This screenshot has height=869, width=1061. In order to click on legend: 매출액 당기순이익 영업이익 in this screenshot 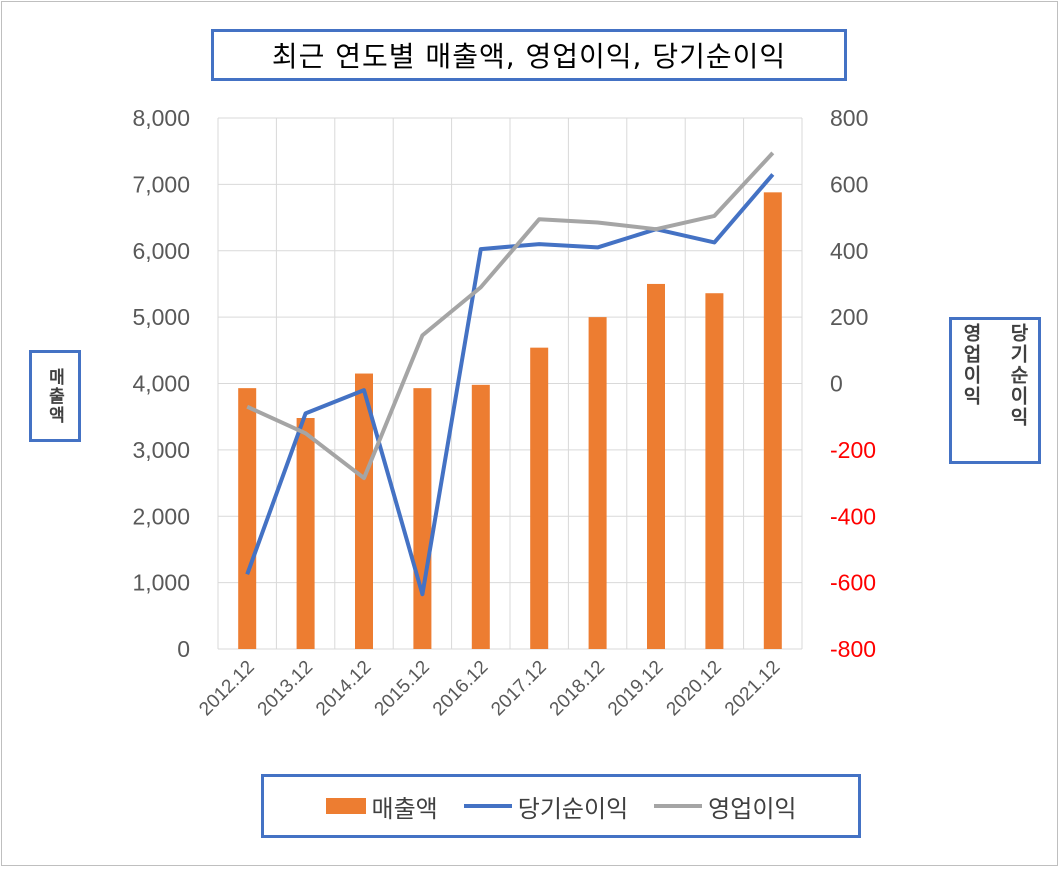, I will do `click(561, 806)`.